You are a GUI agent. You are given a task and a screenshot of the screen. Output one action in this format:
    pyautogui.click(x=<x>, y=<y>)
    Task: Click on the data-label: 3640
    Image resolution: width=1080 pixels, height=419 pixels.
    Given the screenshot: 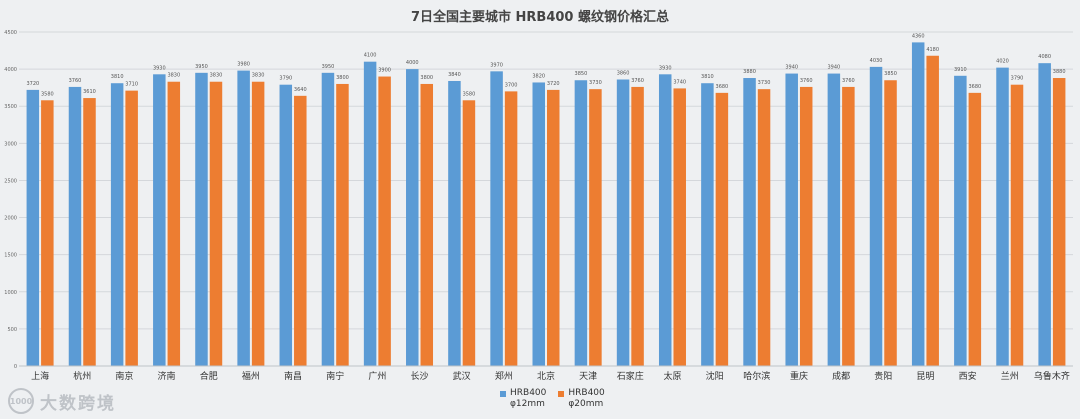 What is the action you would take?
    pyautogui.click(x=300, y=90)
    